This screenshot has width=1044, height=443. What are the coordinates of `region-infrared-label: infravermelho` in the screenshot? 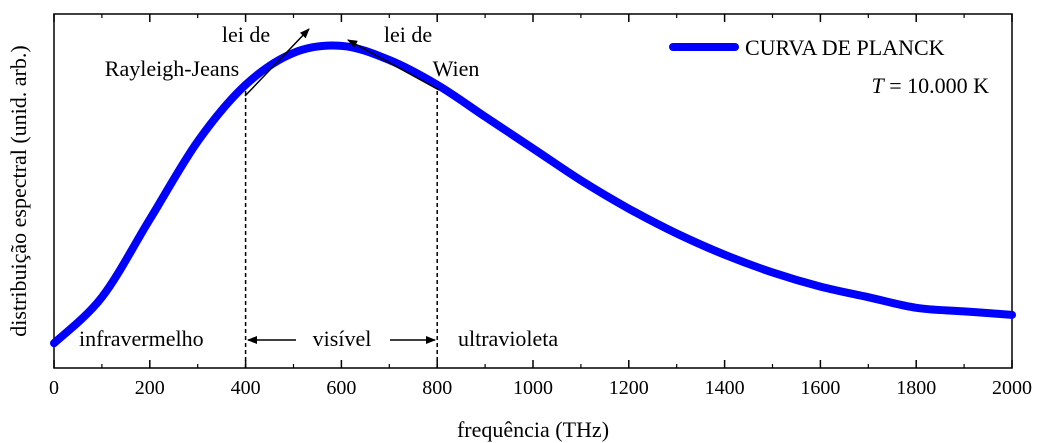 It's located at (141, 338).